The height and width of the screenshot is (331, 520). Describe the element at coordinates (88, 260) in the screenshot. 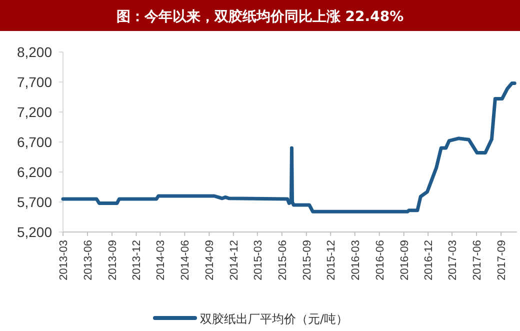

I see `x-tick-label: 2013-06` at that location.